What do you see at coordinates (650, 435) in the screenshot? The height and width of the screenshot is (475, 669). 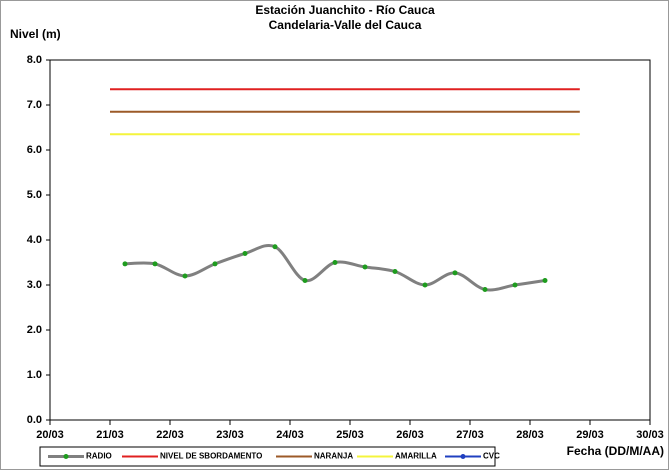 I see `x-tick-label: 30/03` at bounding box center [650, 435].